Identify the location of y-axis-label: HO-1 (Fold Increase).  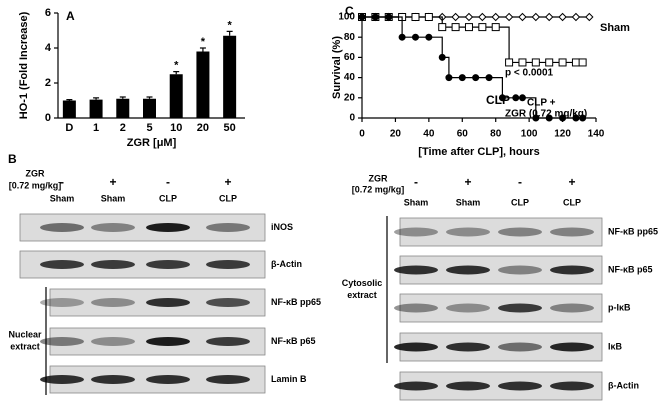
(24, 65).